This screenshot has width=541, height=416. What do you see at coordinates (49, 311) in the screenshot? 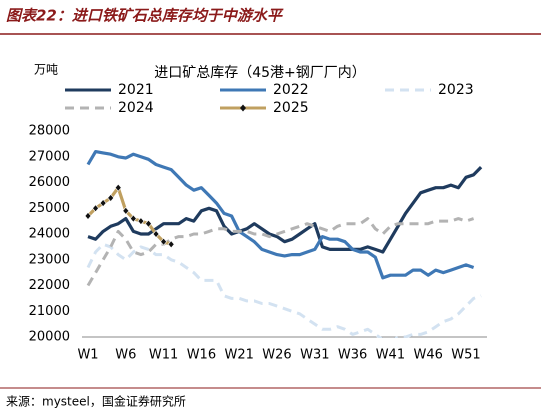
I see `y-tick-label: 21000` at bounding box center [49, 311].